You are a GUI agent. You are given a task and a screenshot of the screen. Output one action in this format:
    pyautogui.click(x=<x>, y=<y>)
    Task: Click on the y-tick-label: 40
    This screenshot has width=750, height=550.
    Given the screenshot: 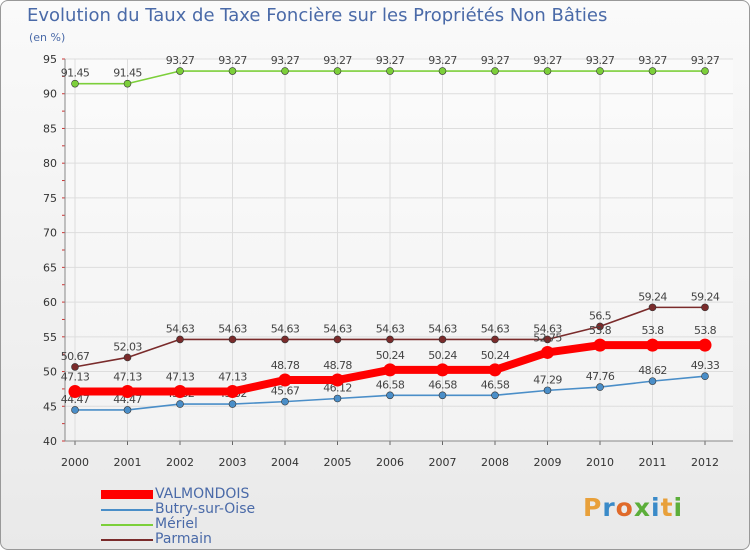 What is the action you would take?
    pyautogui.click(x=50, y=441)
    